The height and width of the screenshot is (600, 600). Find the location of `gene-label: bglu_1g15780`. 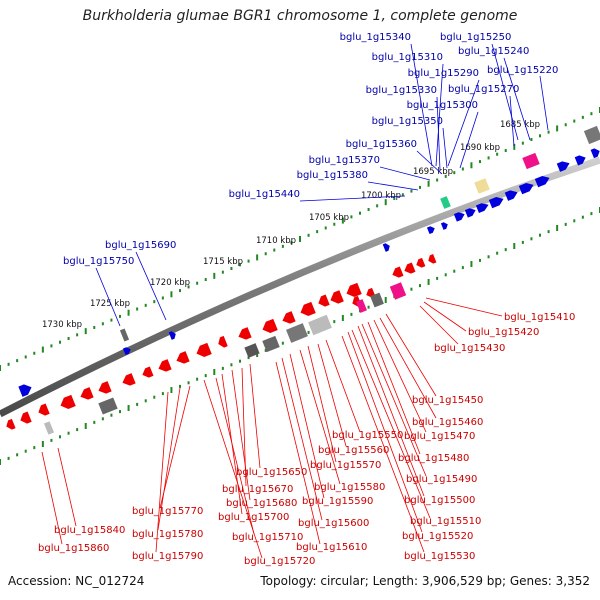

gene-label: bglu_1g15780 is located at coordinates (167, 534).